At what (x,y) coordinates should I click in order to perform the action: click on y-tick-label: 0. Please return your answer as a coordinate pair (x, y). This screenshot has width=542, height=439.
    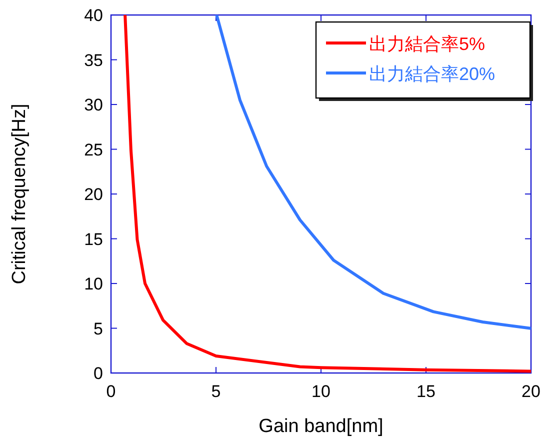
    Looking at the image, I should click on (98, 373).